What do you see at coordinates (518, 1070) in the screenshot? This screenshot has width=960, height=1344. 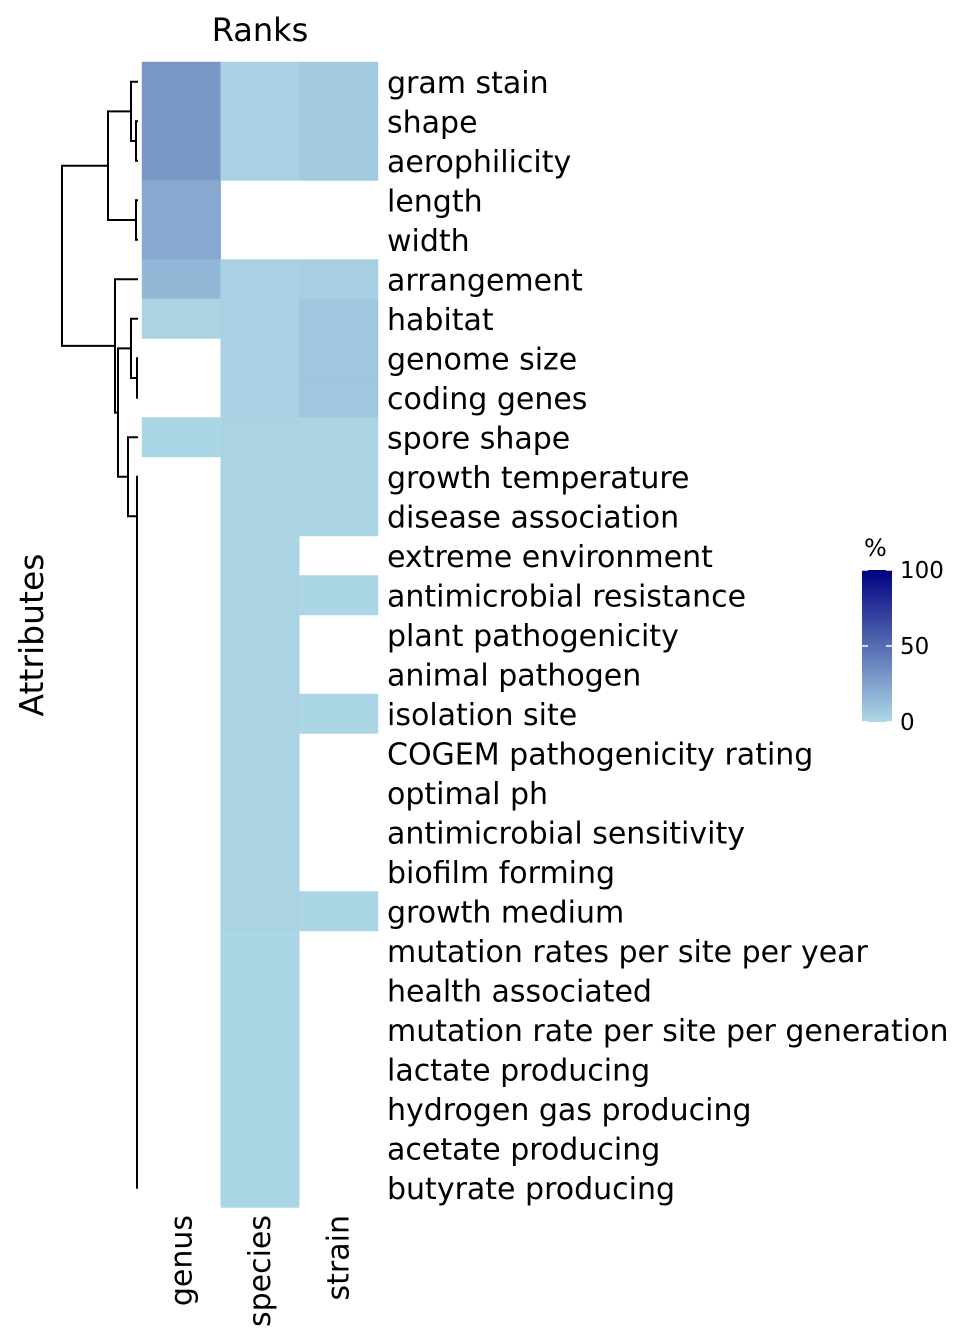 I see `row-label: lactate producing` at bounding box center [518, 1070].